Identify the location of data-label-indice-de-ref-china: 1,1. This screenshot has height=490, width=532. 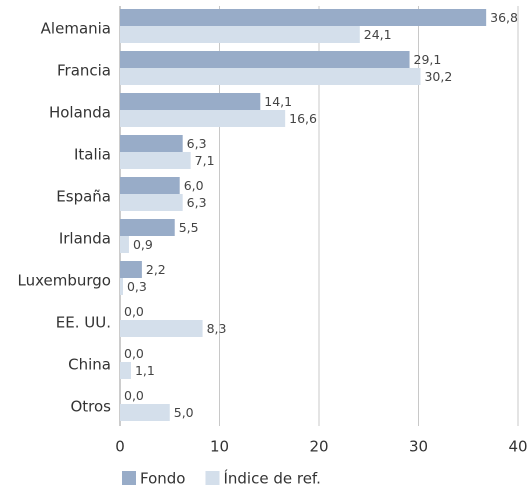
(145, 370).